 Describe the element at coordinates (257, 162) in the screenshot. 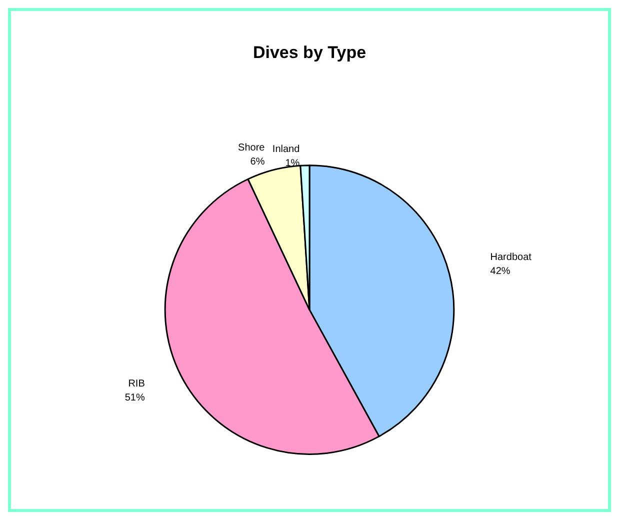

I see `data-label: 6%` at that location.